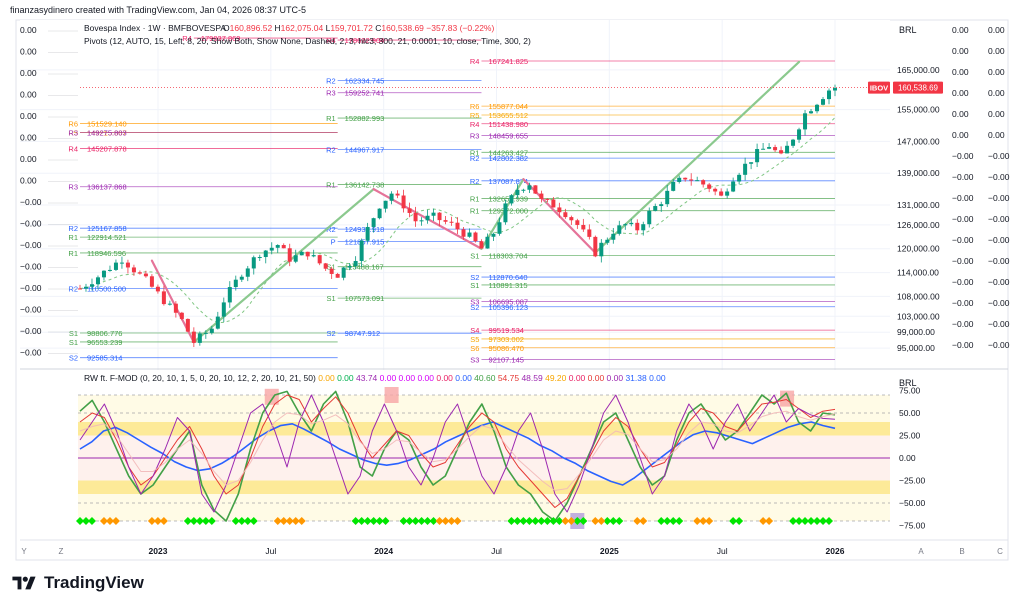  Describe the element at coordinates (278, 28) in the screenshot. I see `ohlc-key-H: H` at that location.